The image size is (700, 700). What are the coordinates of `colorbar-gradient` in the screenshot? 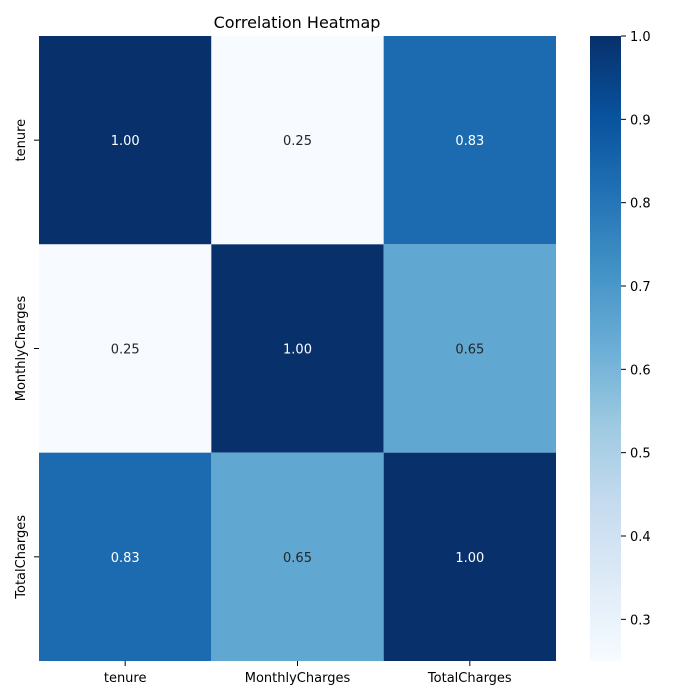 It's located at (605, 348).